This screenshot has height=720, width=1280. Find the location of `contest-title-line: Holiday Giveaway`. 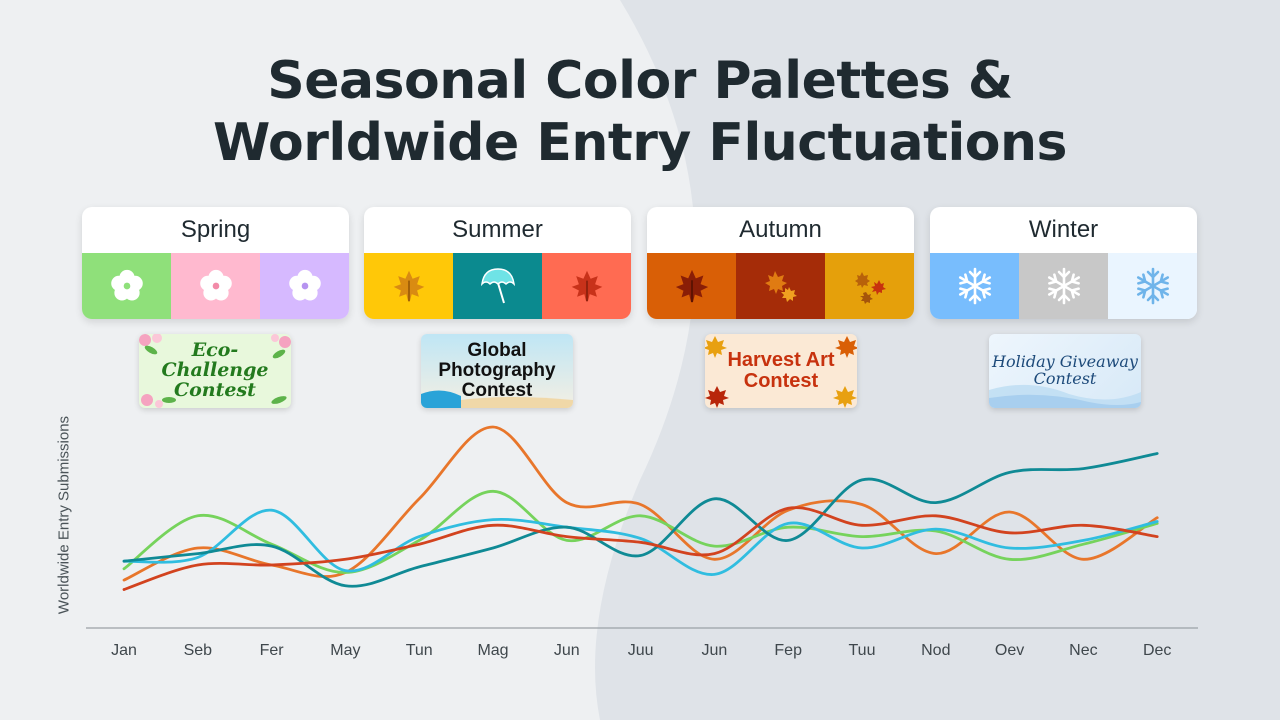

contest-title-line: Holiday Giveaway is located at coordinates (1065, 362).